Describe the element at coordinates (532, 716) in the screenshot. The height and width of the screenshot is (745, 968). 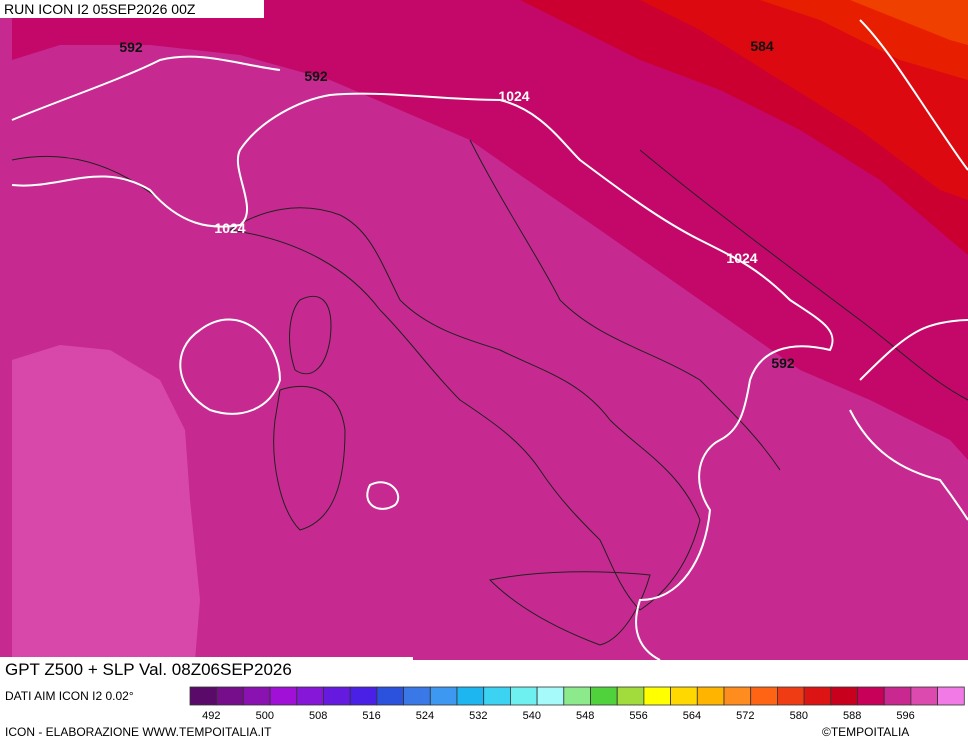
I see `colorbar-label: 540` at that location.